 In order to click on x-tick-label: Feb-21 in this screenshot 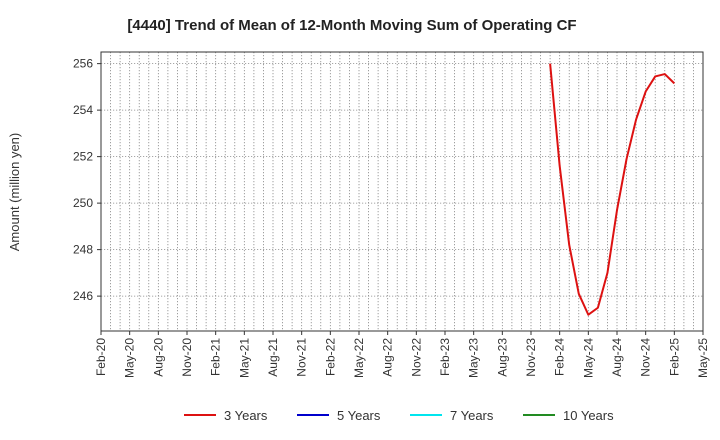, I will do `click(216, 357)`.